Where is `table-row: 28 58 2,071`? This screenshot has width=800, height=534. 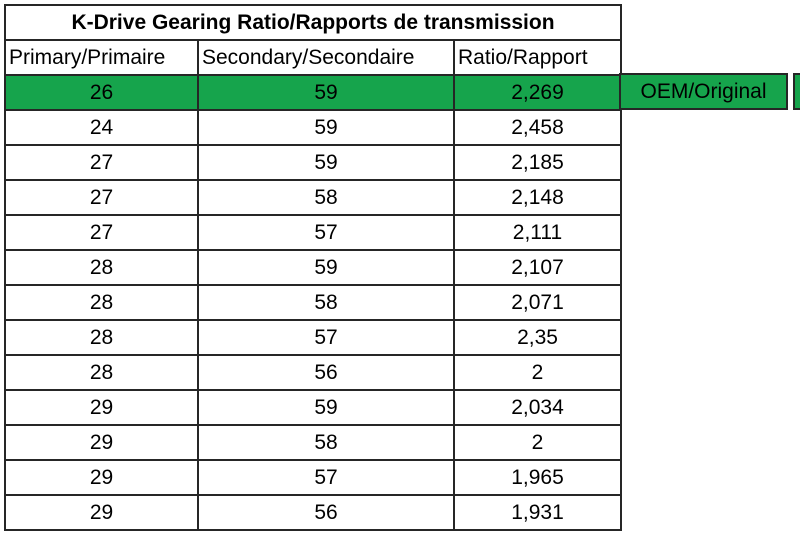
table-row: 28 58 2,071 is located at coordinates (313, 302).